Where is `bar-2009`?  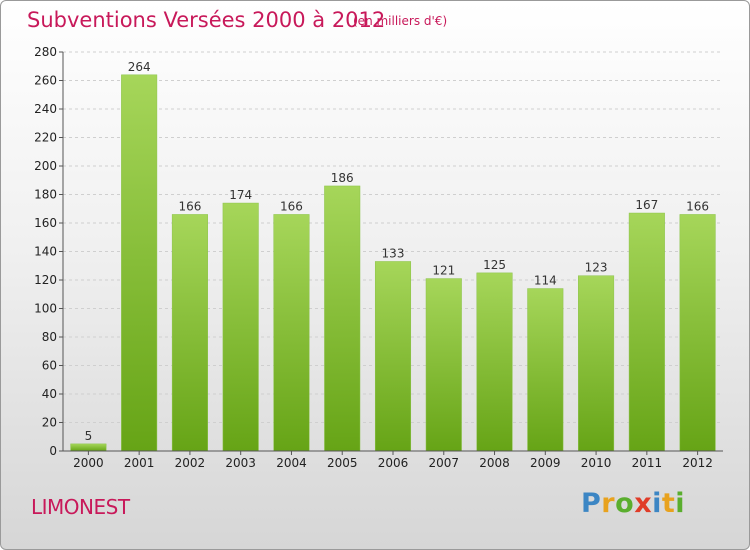
bar-2009 is located at coordinates (545, 370).